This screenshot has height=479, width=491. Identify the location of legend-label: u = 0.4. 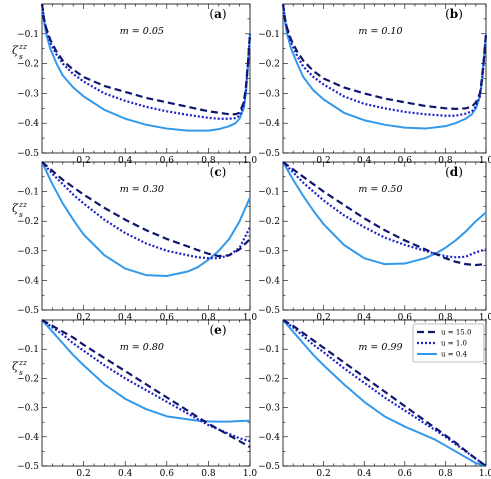
(454, 355).